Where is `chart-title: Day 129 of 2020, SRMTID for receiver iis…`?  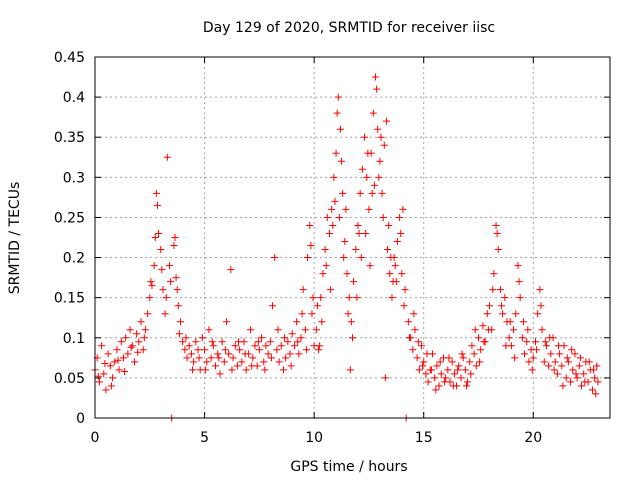 chart-title: Day 129 of 2020, SRMTID for receiver iis… is located at coordinates (349, 28).